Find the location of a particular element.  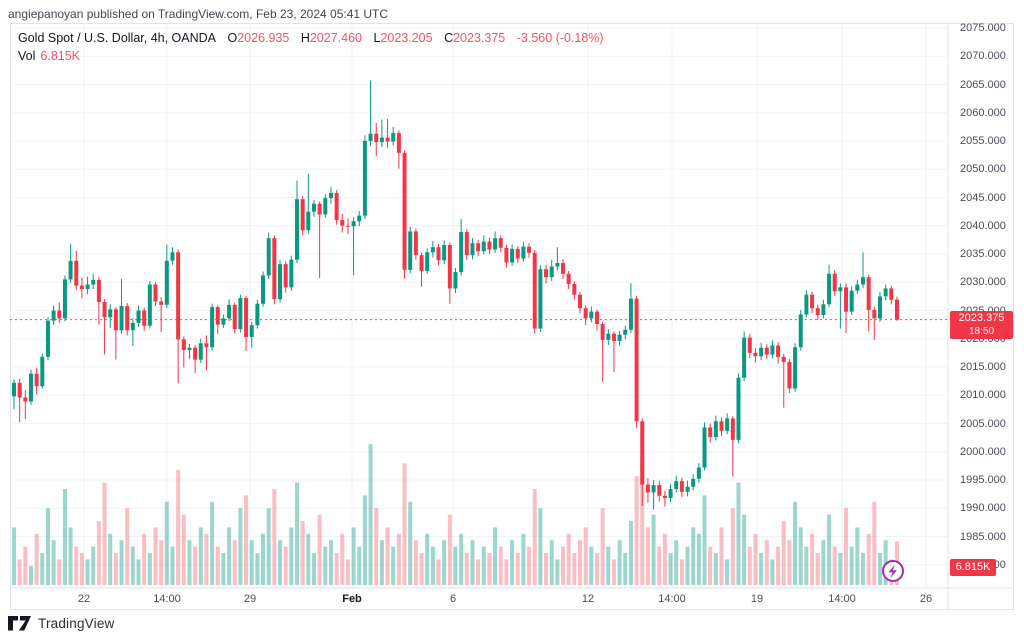

time-axis-label: 14:00 is located at coordinates (842, 599).